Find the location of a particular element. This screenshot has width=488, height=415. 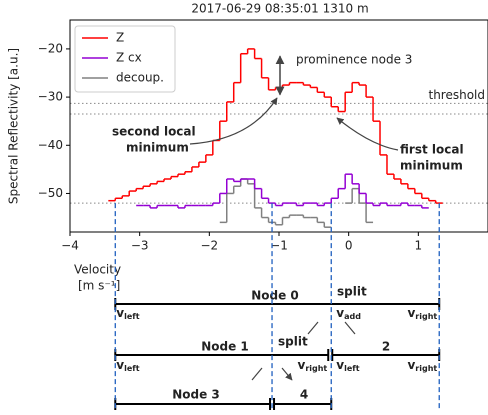

legend-label: decoup. is located at coordinates (140, 78).